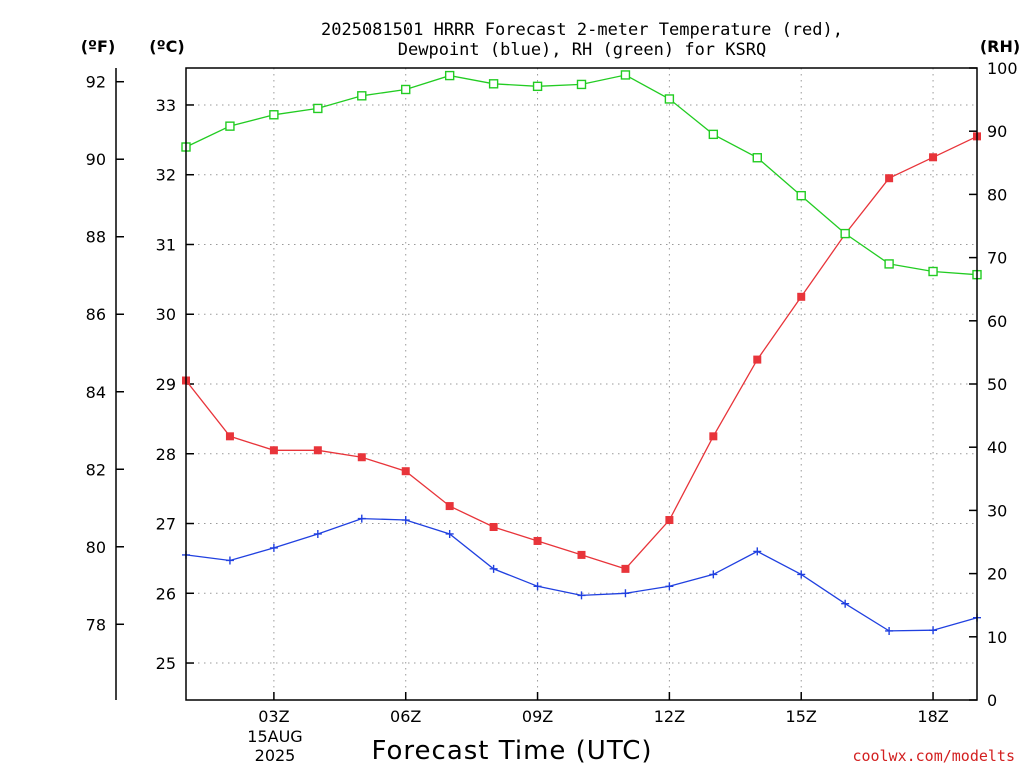 The image size is (1024, 768). Describe the element at coordinates (166, 175) in the screenshot. I see `celsius-tick-label: 32` at that location.